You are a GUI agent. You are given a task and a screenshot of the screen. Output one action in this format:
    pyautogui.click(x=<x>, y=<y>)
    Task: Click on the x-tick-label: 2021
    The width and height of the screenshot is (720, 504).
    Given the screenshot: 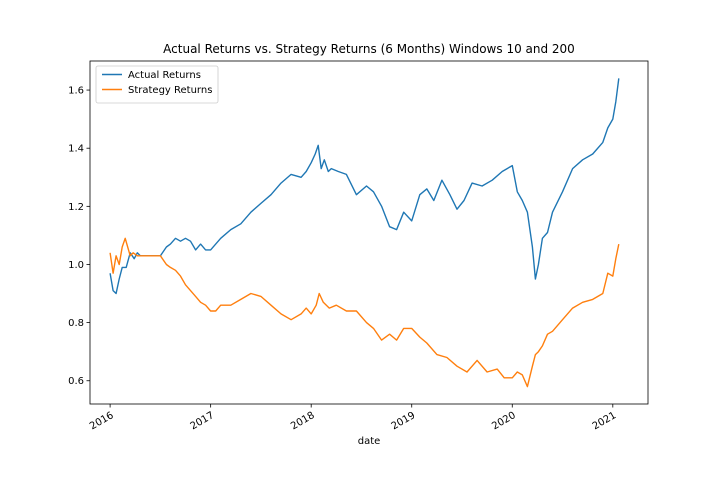 What is the action you would take?
    pyautogui.click(x=605, y=421)
    